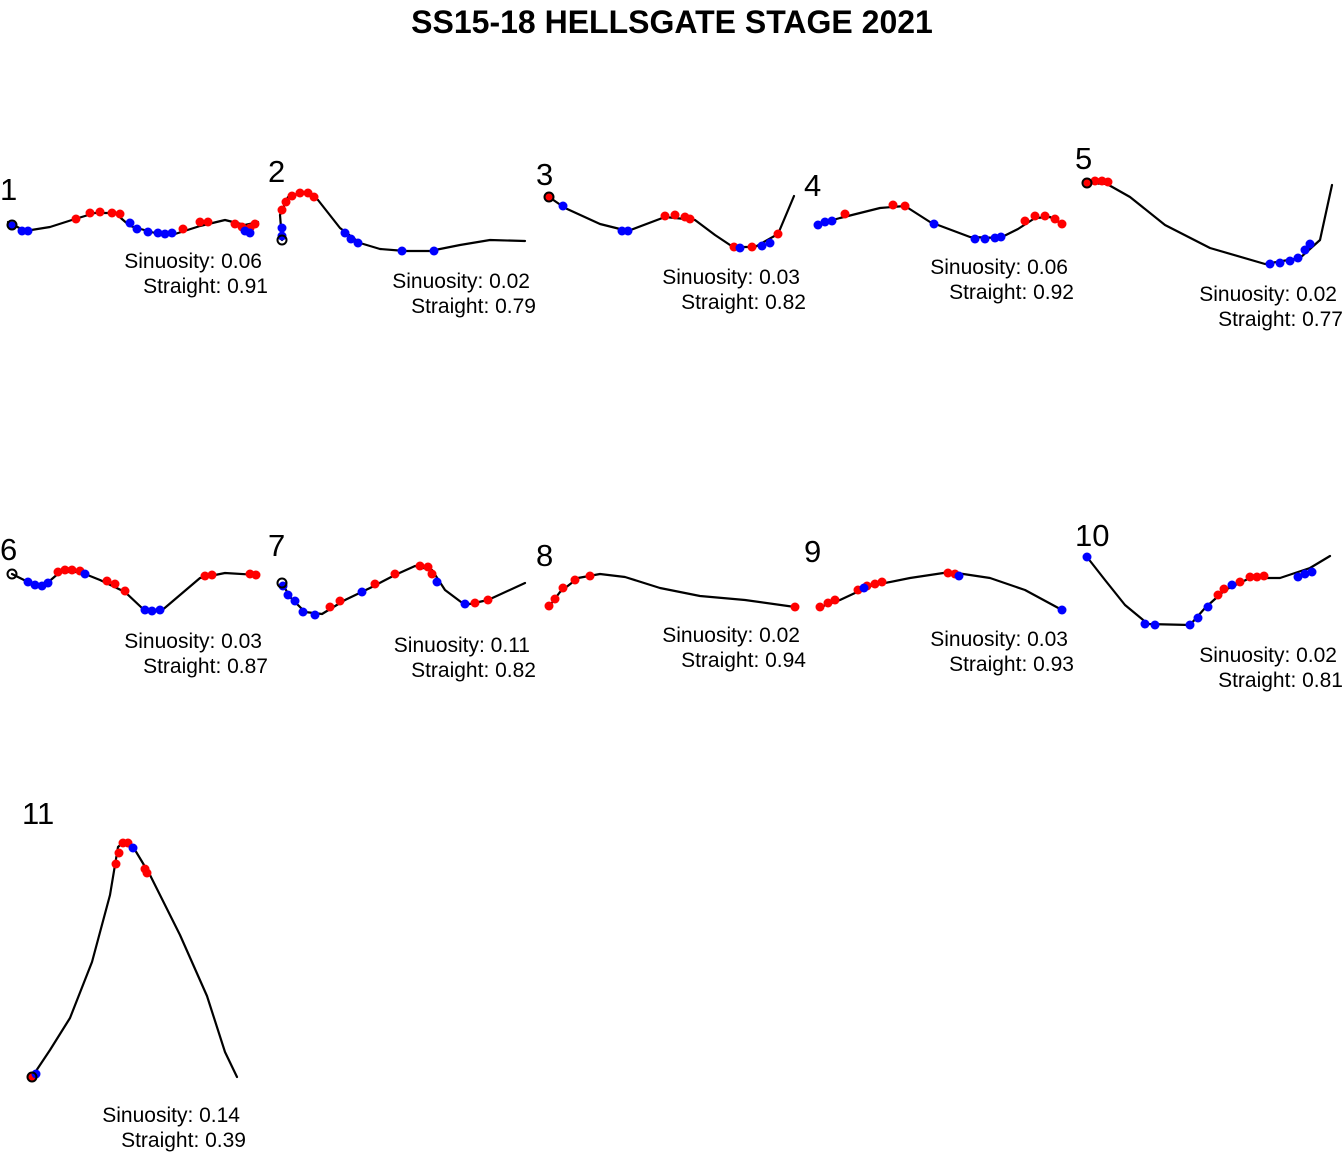  Describe the element at coordinates (812, 551) in the screenshot. I see `segment-number: 9` at that location.